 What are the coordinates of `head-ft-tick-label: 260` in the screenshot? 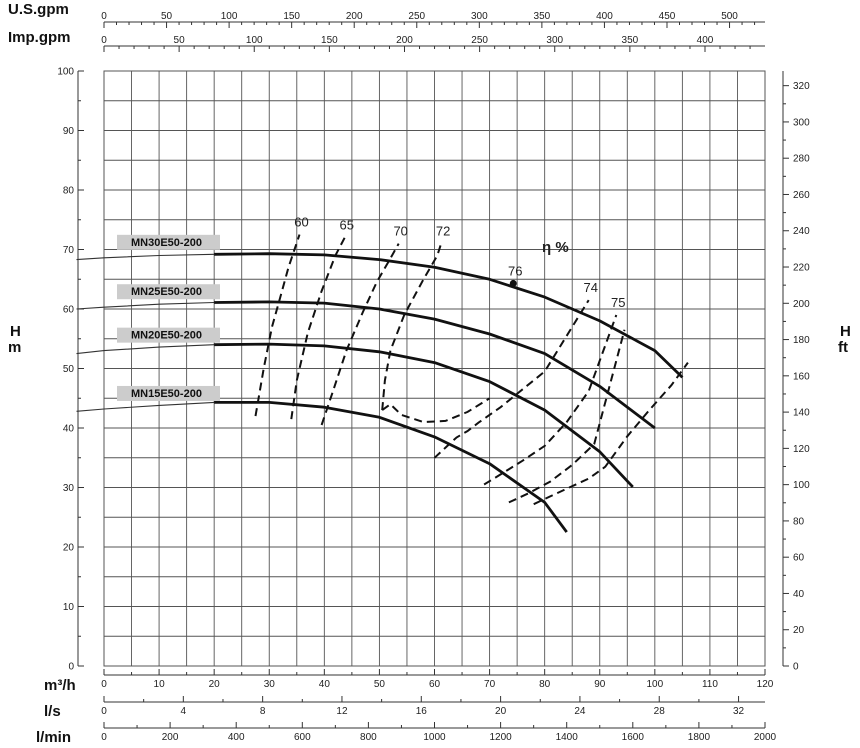 It's located at (801, 195).